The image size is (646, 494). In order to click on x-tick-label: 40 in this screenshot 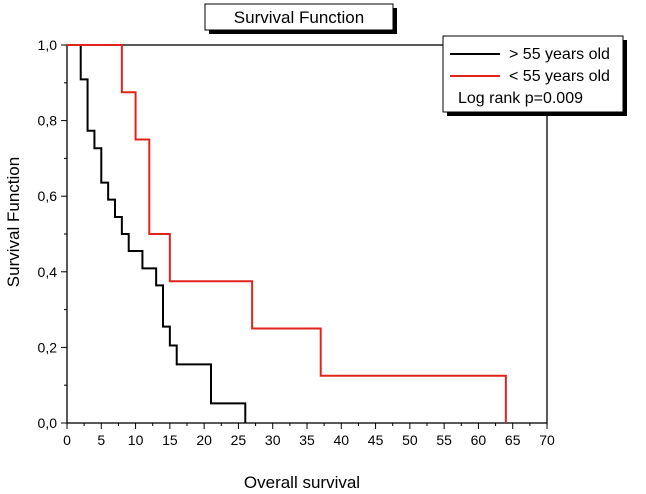, I will do `click(341, 440)`.